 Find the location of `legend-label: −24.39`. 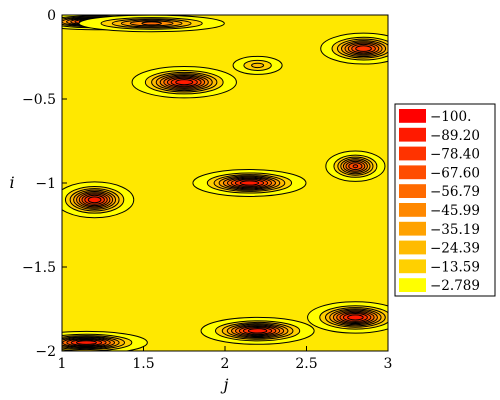

legend-label: −24.39 is located at coordinates (455, 249).